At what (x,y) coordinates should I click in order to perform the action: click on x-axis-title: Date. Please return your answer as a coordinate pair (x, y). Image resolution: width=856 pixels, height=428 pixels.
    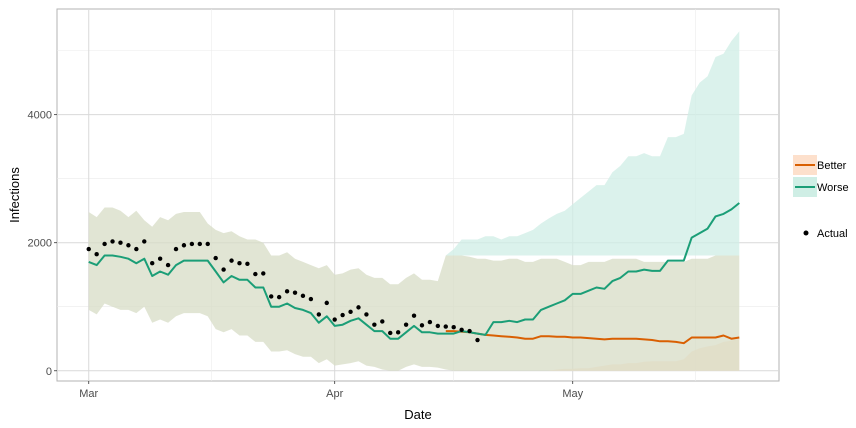
    Looking at the image, I should click on (417, 414).